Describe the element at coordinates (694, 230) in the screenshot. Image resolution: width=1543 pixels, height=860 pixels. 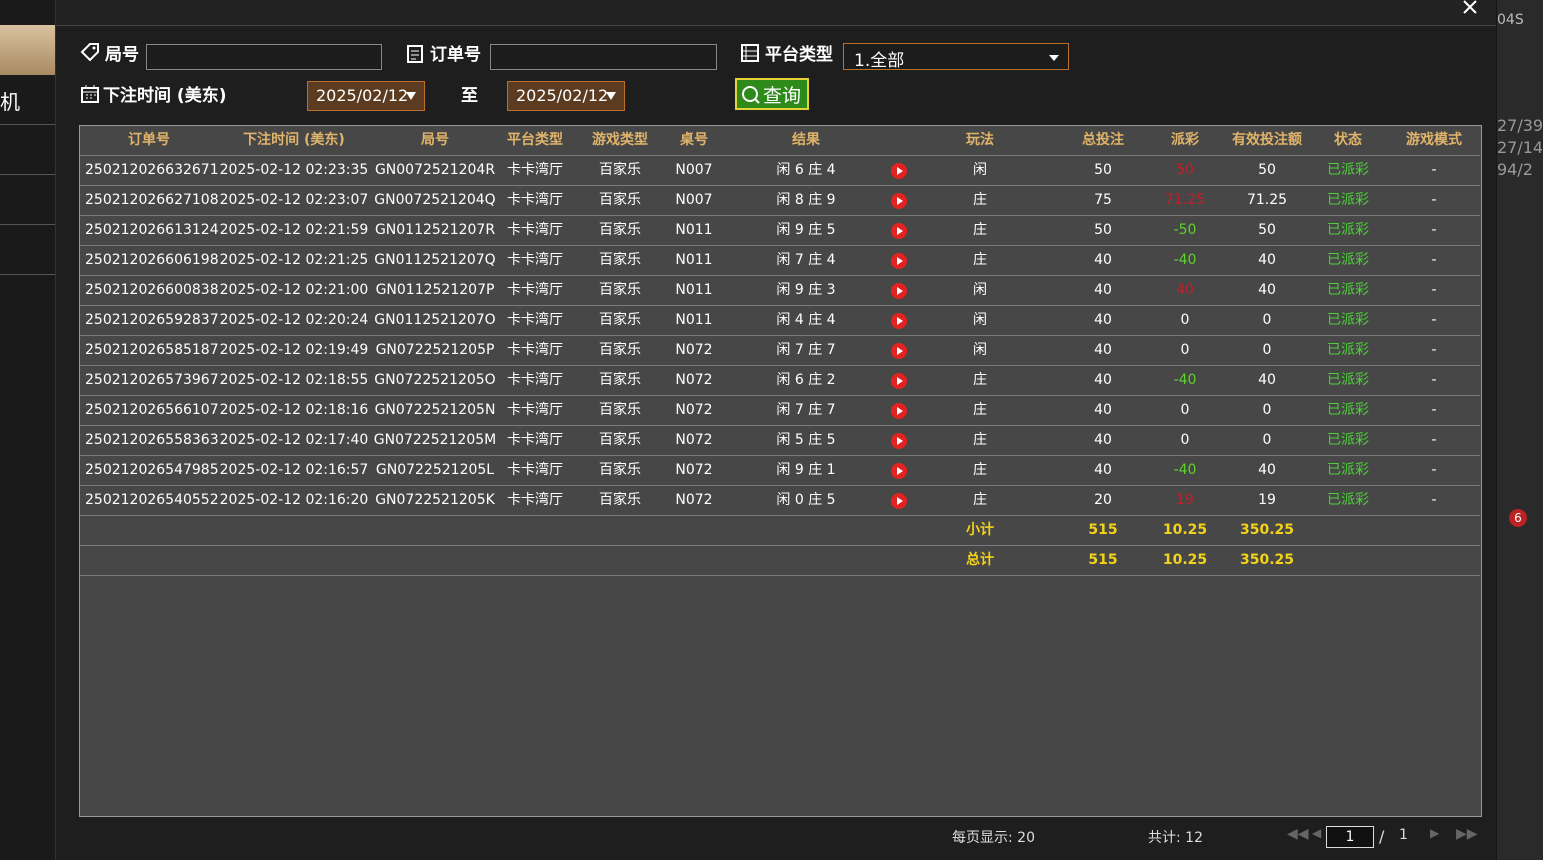
I see `table-cell: N011` at that location.